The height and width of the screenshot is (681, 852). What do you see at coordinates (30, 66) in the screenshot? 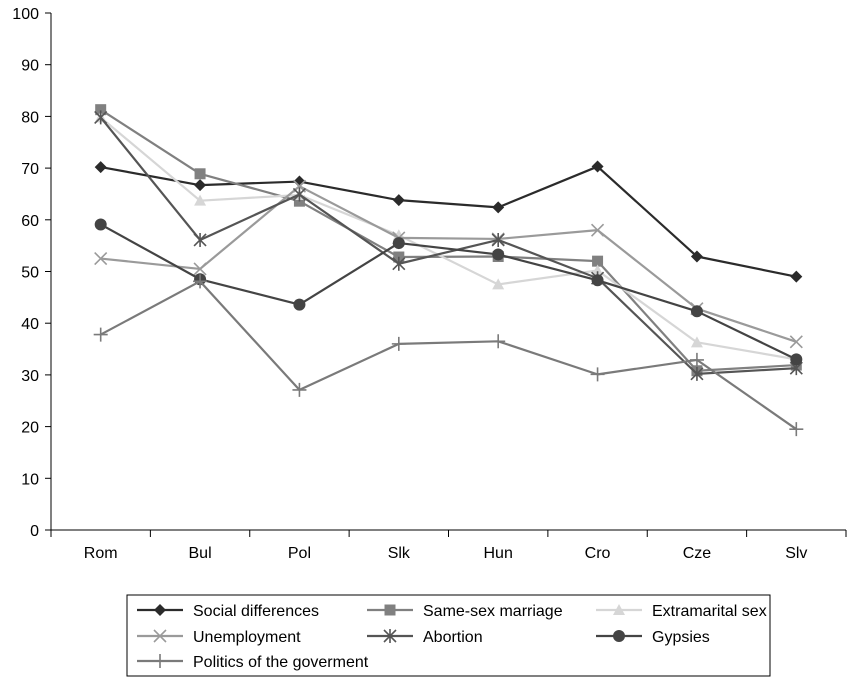
I see `y-tick-label: 90` at bounding box center [30, 66].